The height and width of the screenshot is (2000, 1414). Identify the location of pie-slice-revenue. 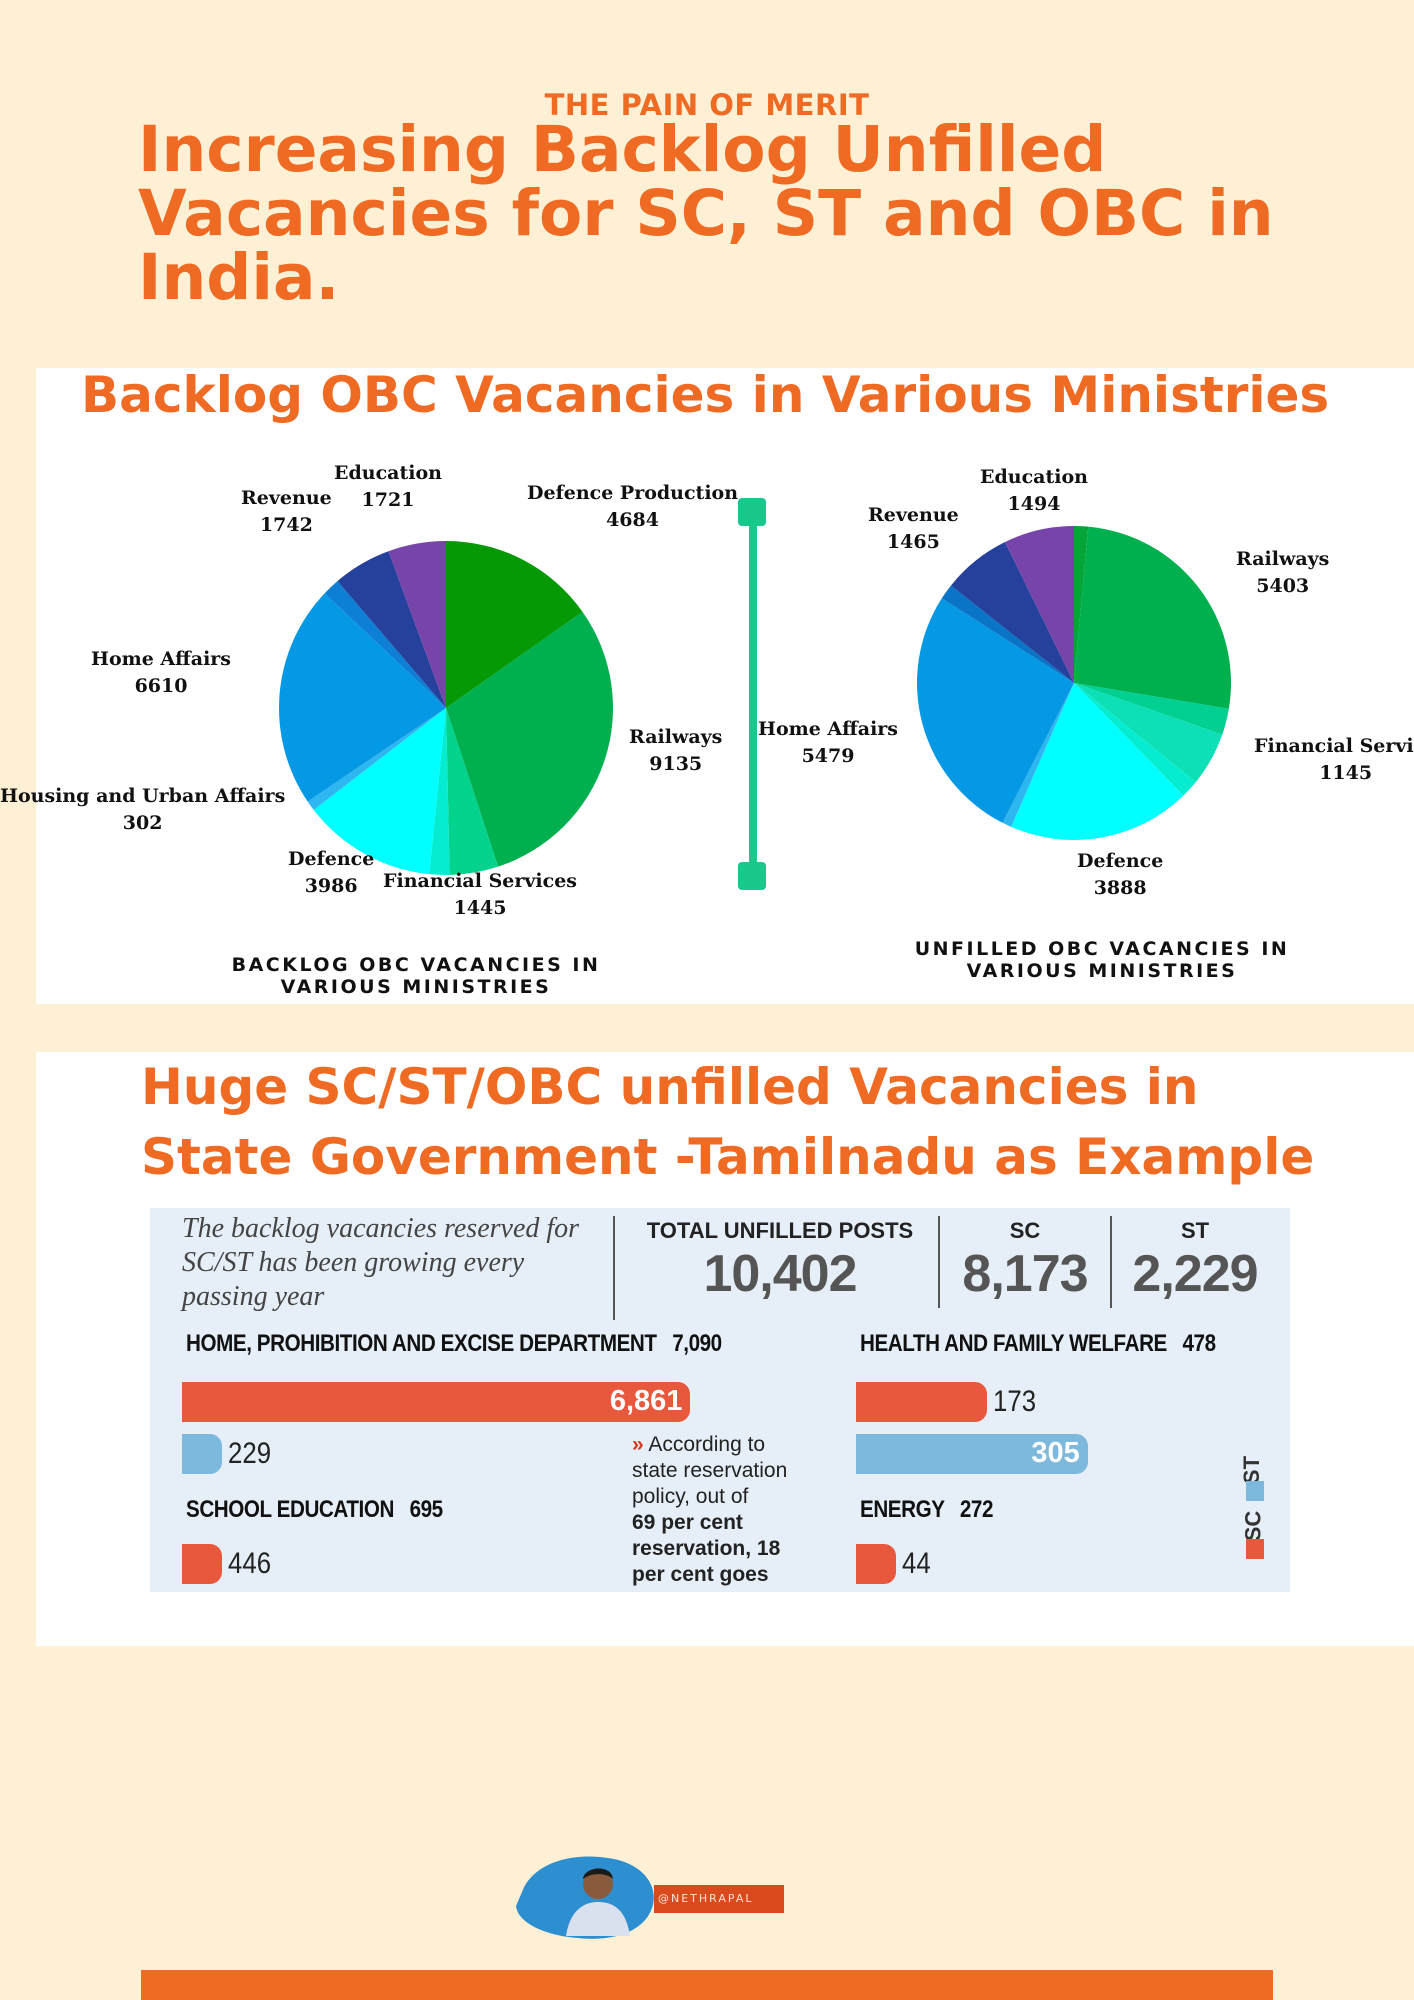
(391, 629).